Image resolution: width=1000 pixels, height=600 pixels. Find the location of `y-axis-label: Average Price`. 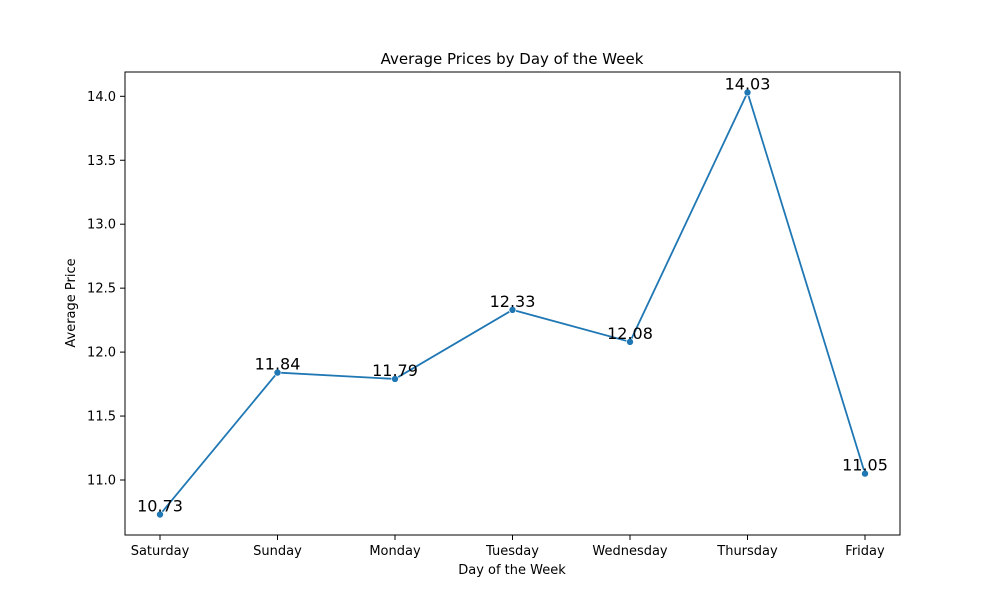

y-axis-label: Average Price is located at coordinates (71, 302).